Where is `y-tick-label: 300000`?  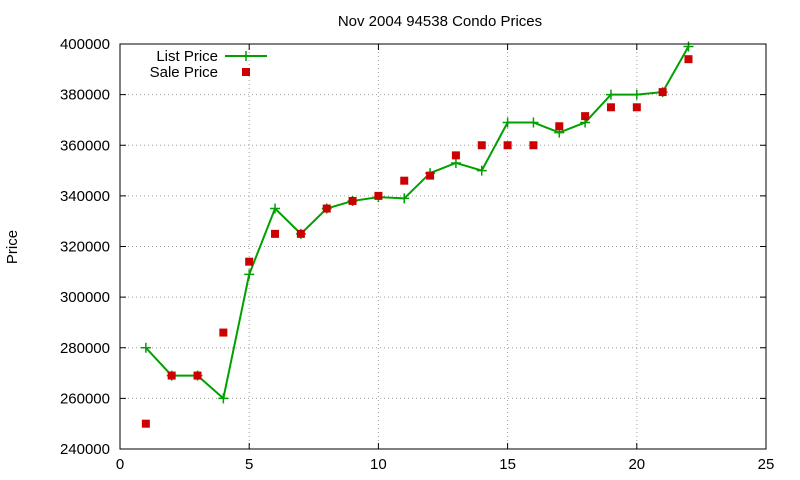 y-tick-label: 300000 is located at coordinates (85, 297).